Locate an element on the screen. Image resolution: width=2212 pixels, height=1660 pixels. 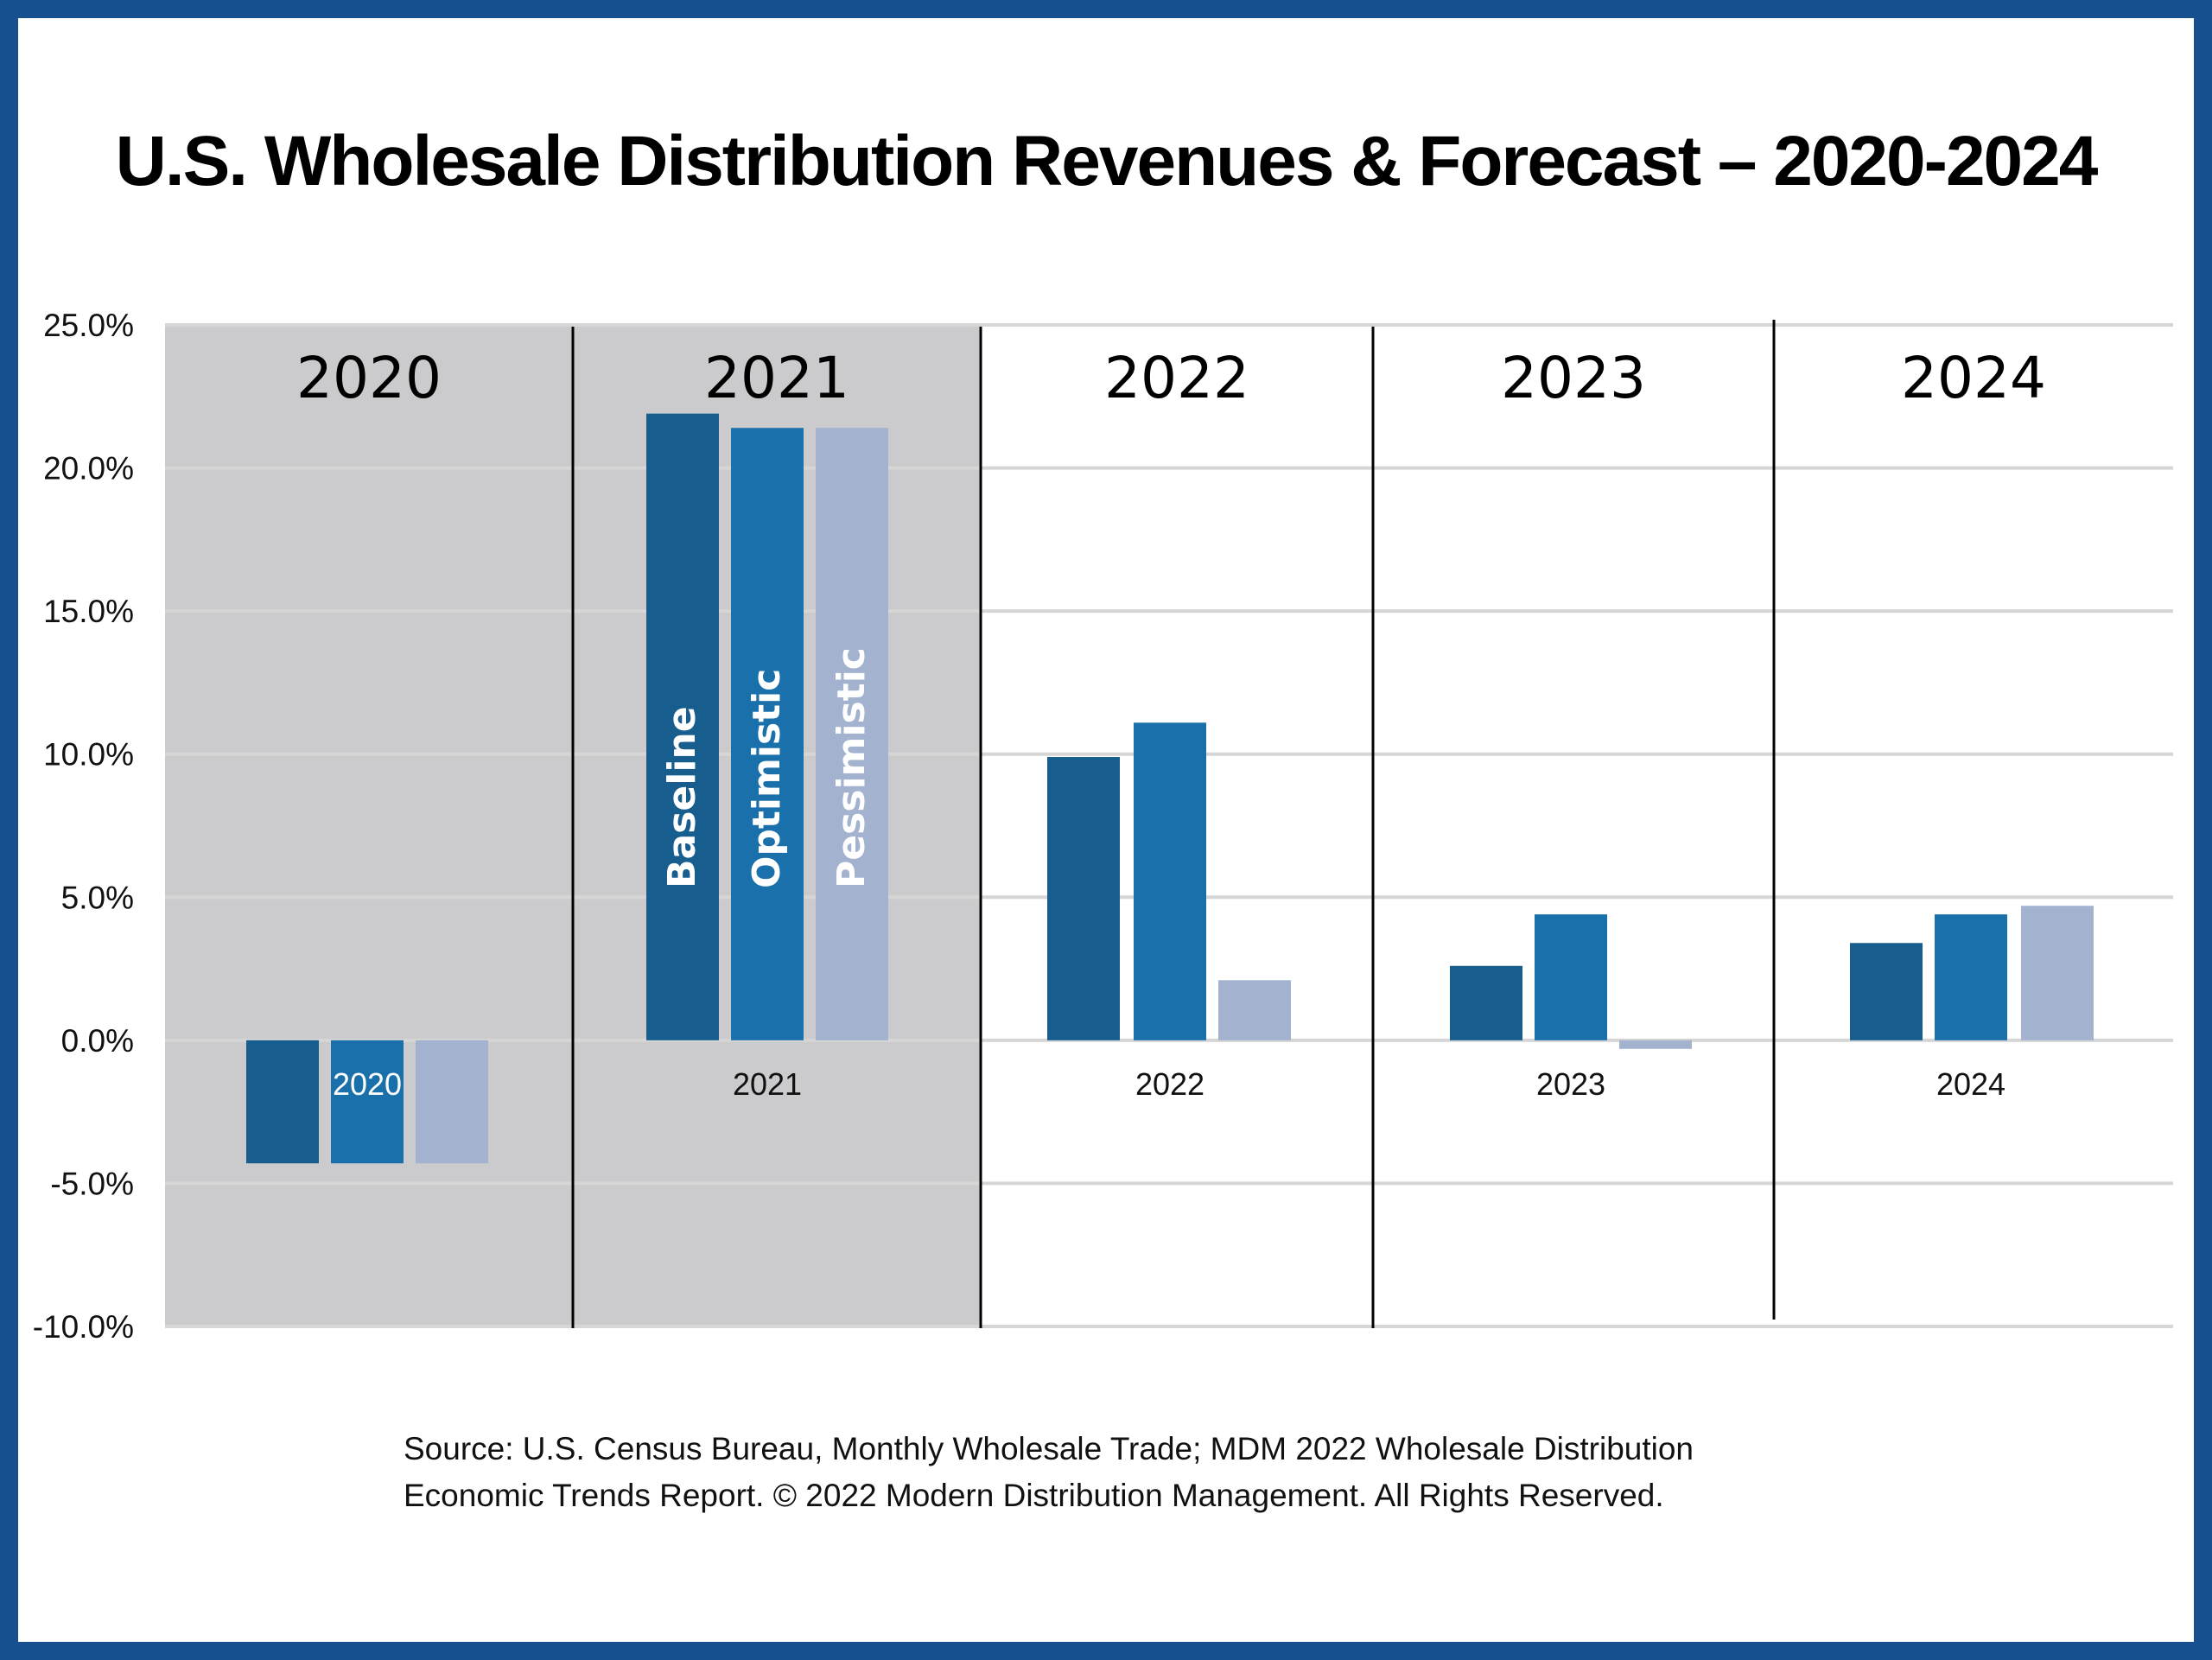
bar-optimistic-2022 is located at coordinates (1170, 881).